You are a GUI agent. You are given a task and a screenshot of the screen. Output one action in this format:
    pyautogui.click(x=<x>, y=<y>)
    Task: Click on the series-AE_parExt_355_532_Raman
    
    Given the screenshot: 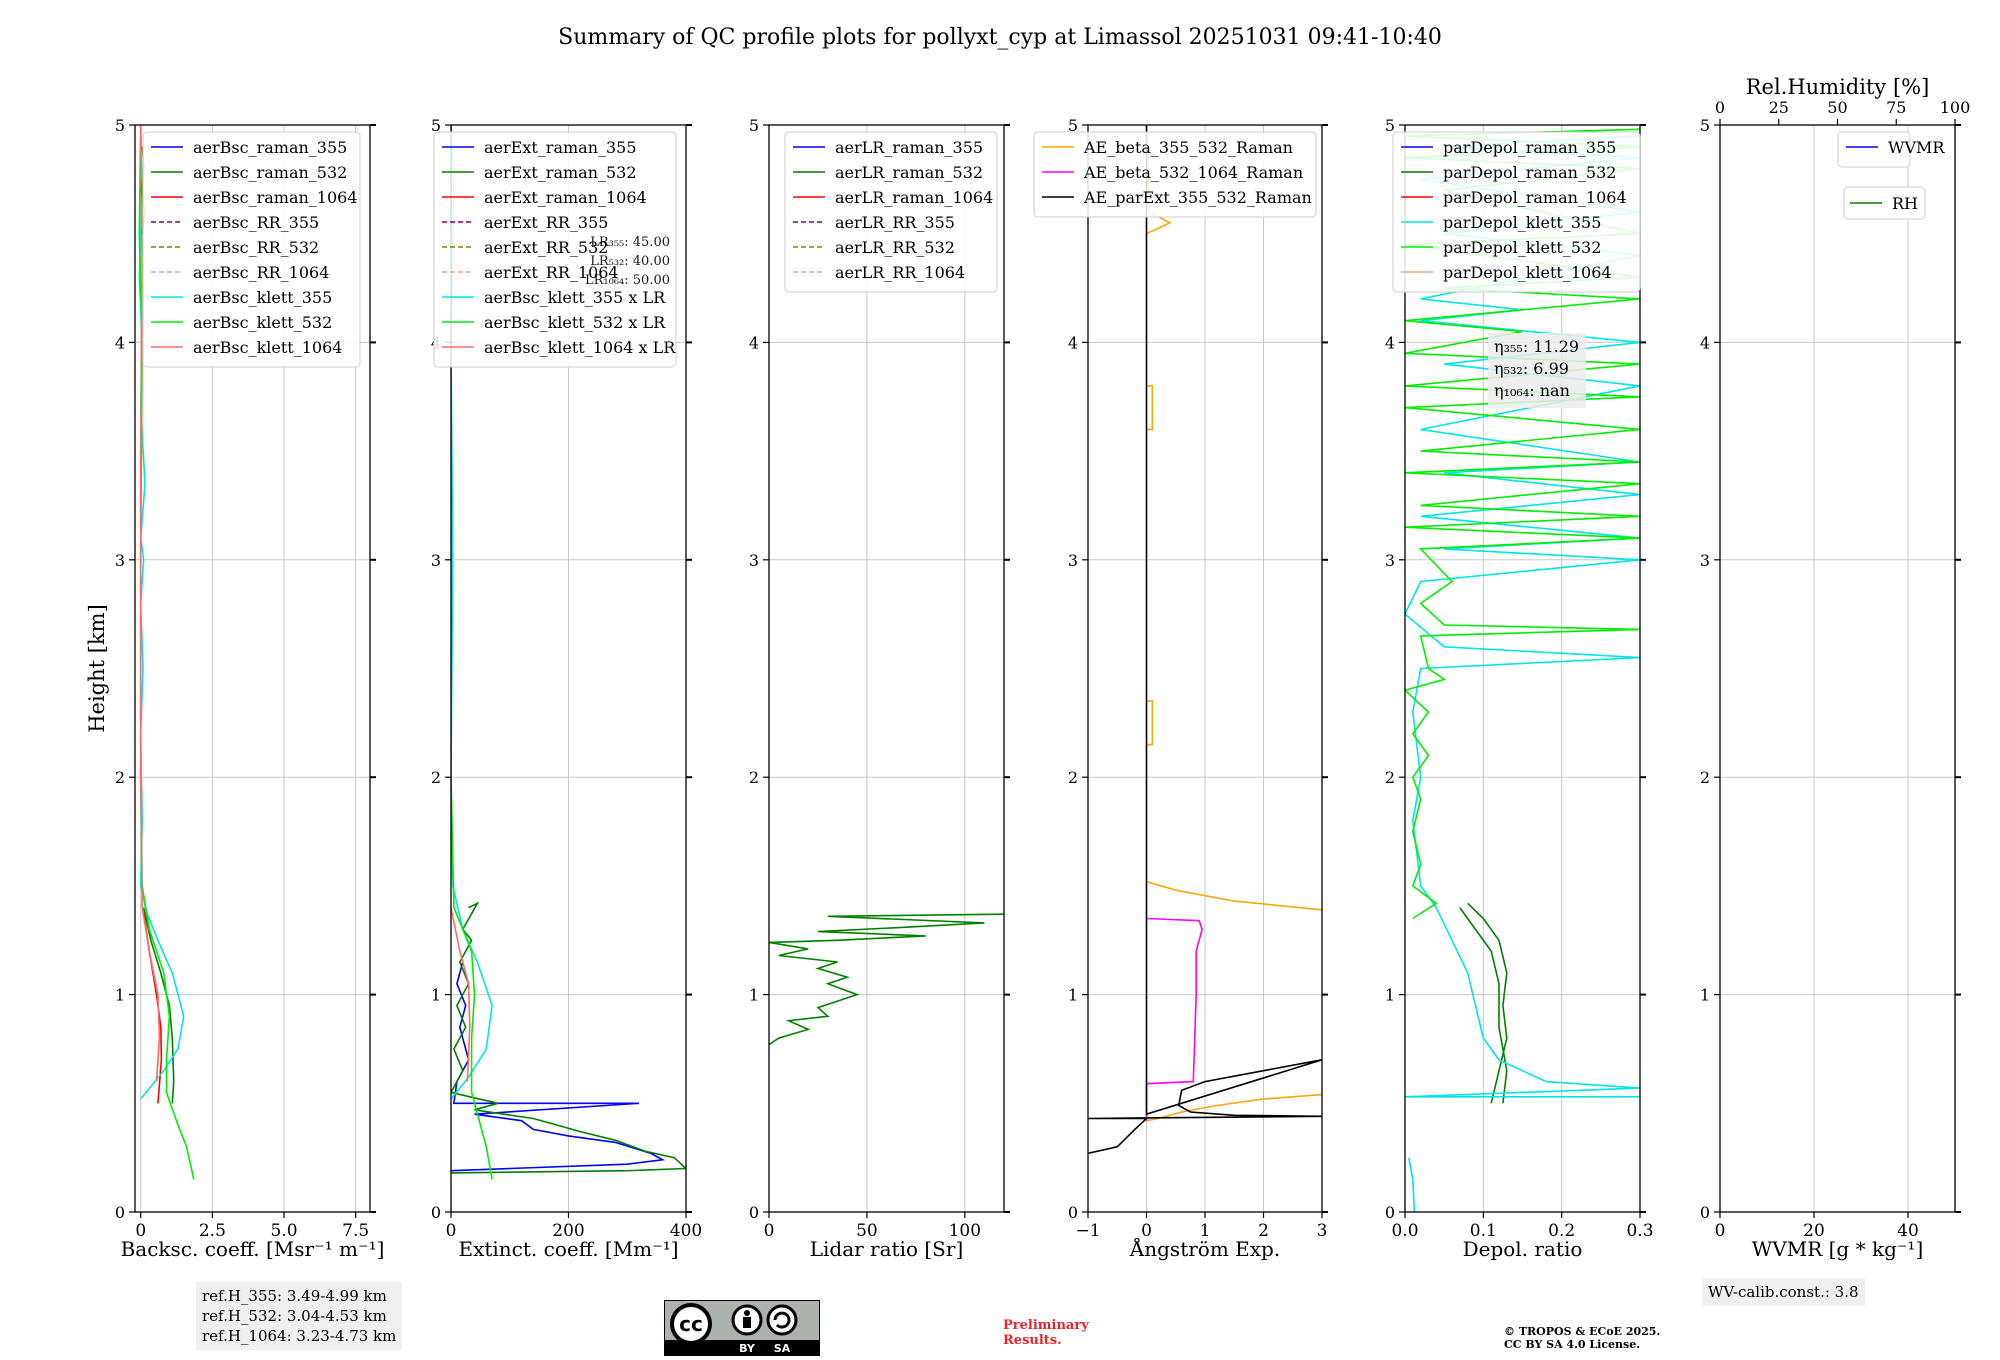 What is the action you would take?
    pyautogui.click(x=1205, y=640)
    